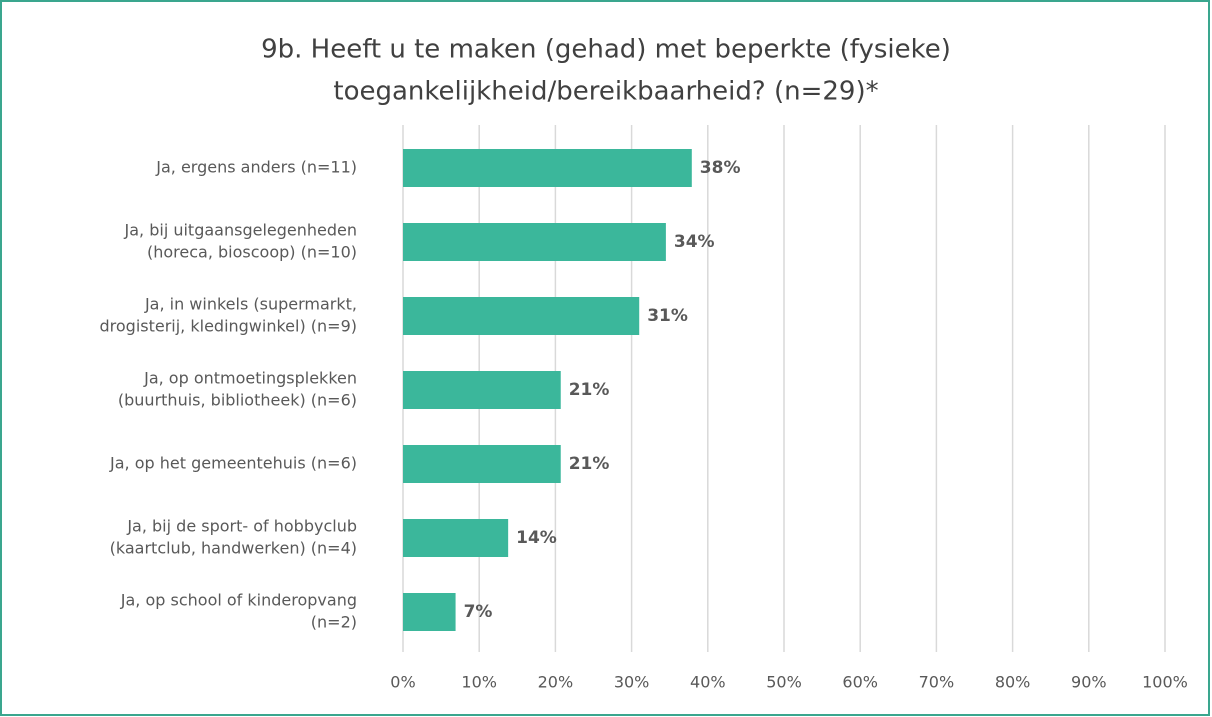  I want to click on x-tick-label: 40%, so click(708, 682).